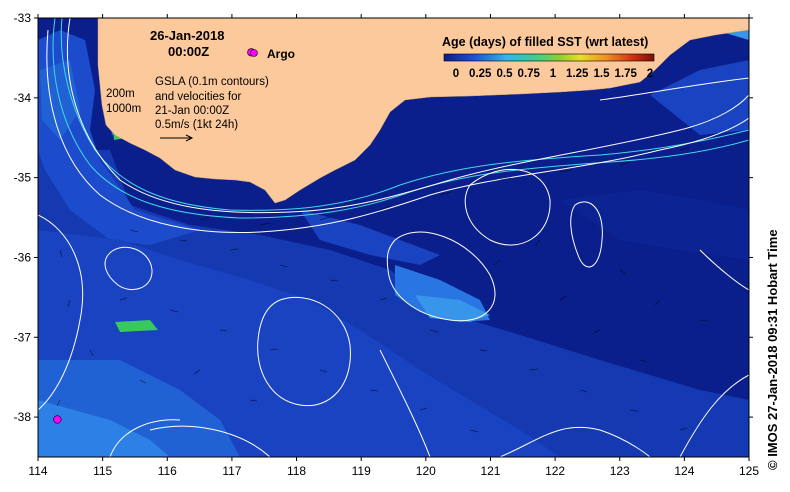 The image size is (790, 492). Describe the element at coordinates (123, 109) in the screenshot. I see `depth-label-1000m: 1000m` at that location.